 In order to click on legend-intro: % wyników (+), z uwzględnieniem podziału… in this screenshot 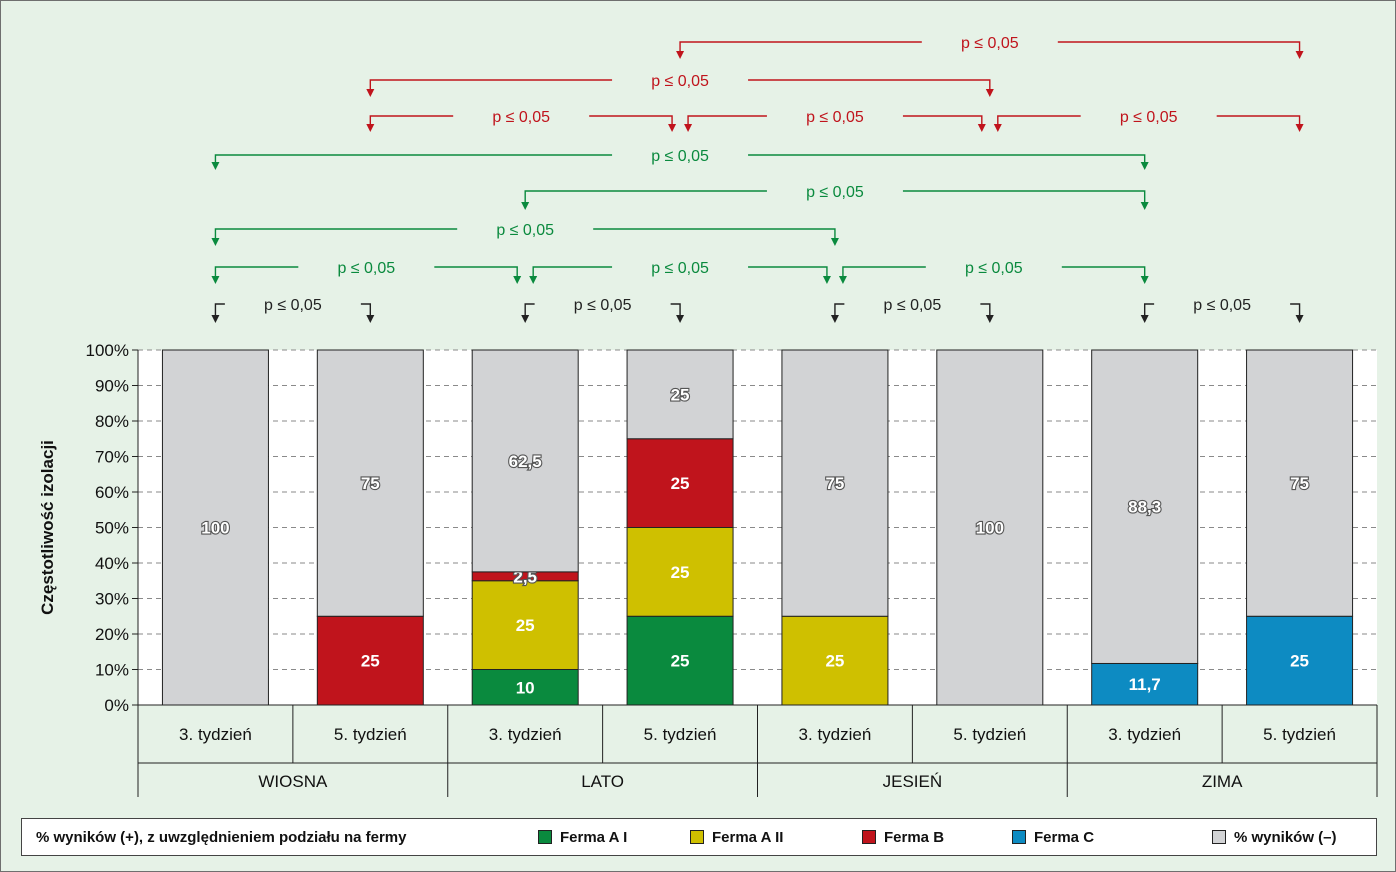, I will do `click(221, 837)`.